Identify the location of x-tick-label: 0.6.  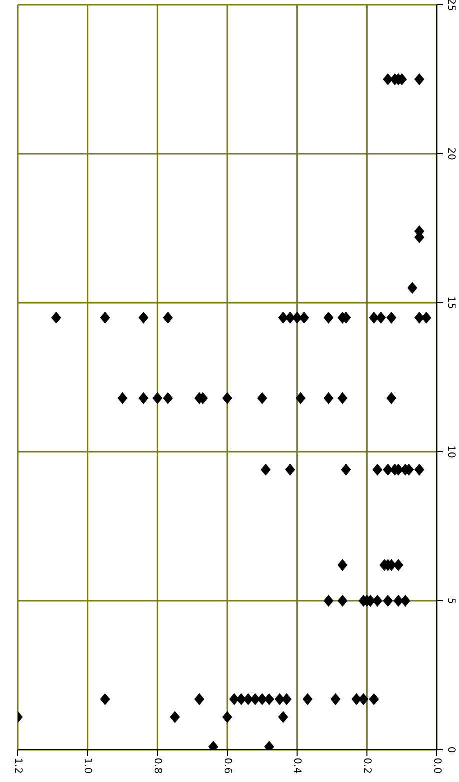
(227, 766).